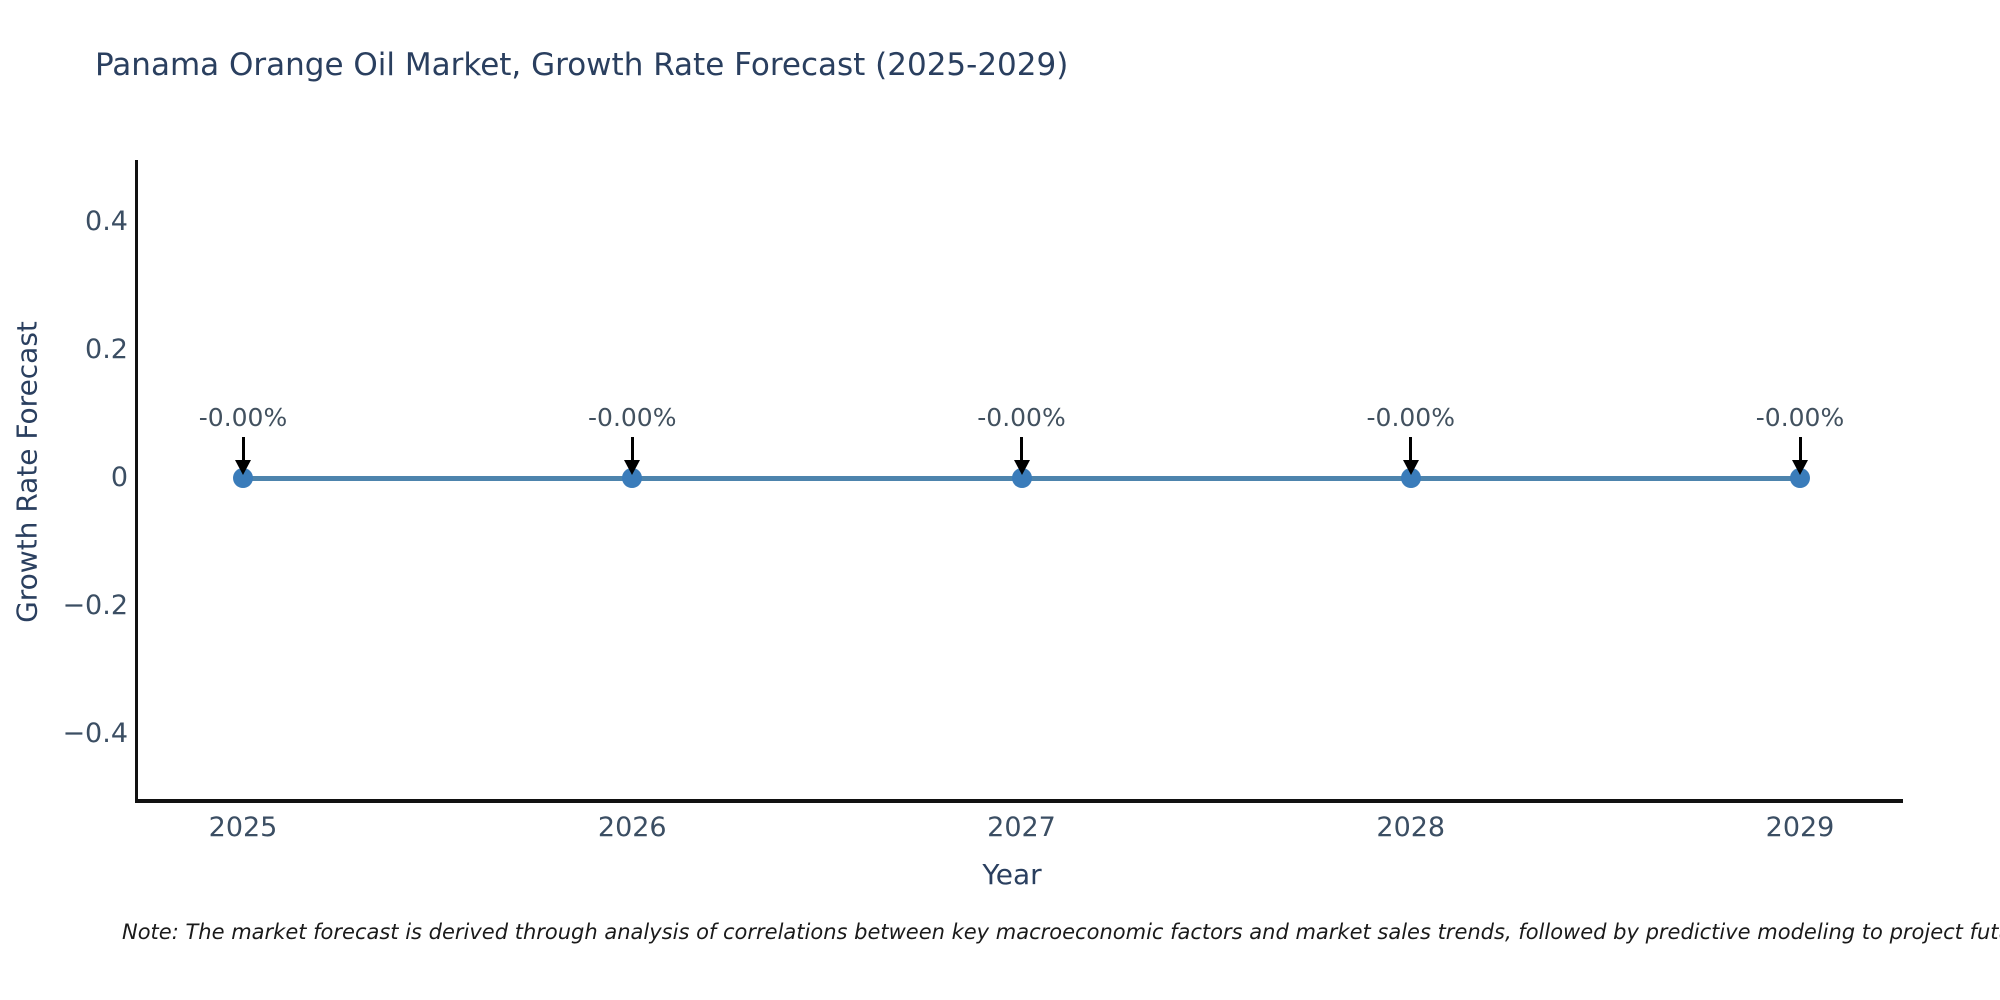 The height and width of the screenshot is (1000, 2000). What do you see at coordinates (106, 221) in the screenshot?
I see `y-tick-label: 0.4` at bounding box center [106, 221].